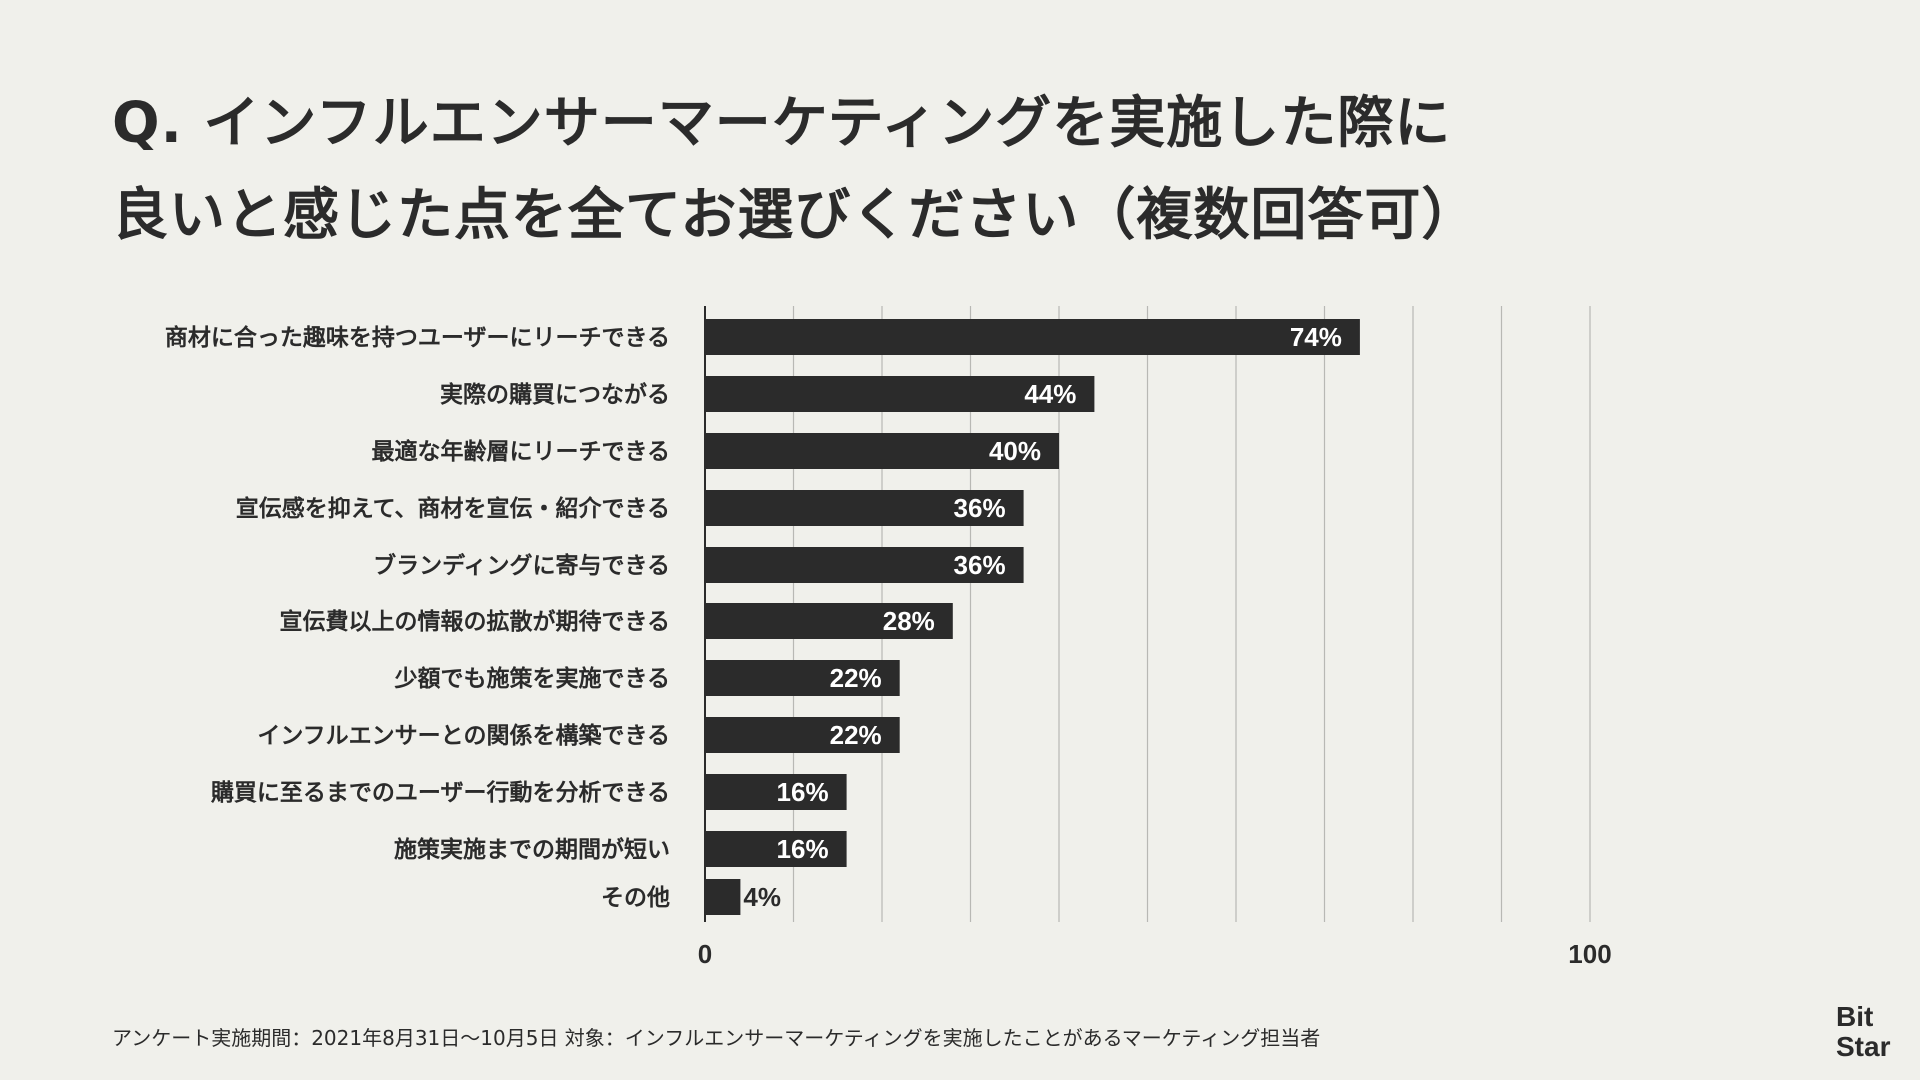 This screenshot has height=1080, width=1920. I want to click on category-label: 購買に至るまでのユーザー行動を分析できる, so click(440, 792).